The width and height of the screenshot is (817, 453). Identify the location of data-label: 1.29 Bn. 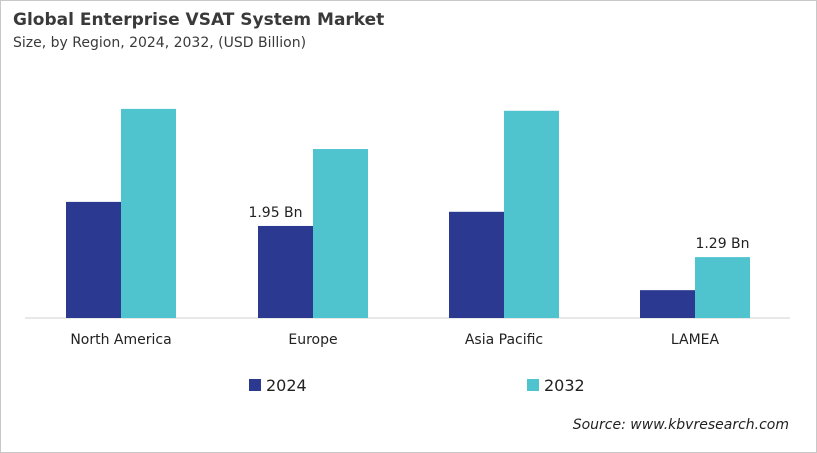
(722, 244).